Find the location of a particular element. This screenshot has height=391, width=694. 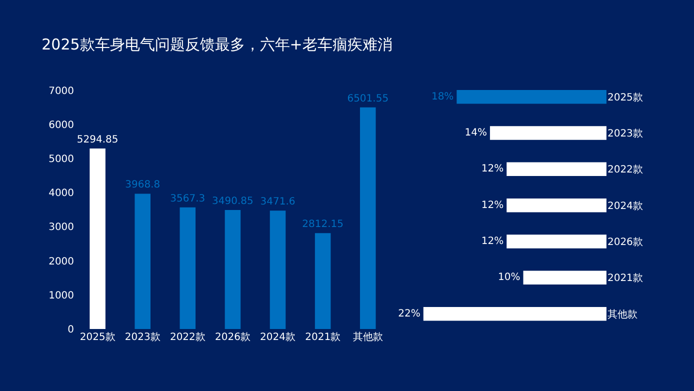

x-tick-label: 2026款 is located at coordinates (232, 337).